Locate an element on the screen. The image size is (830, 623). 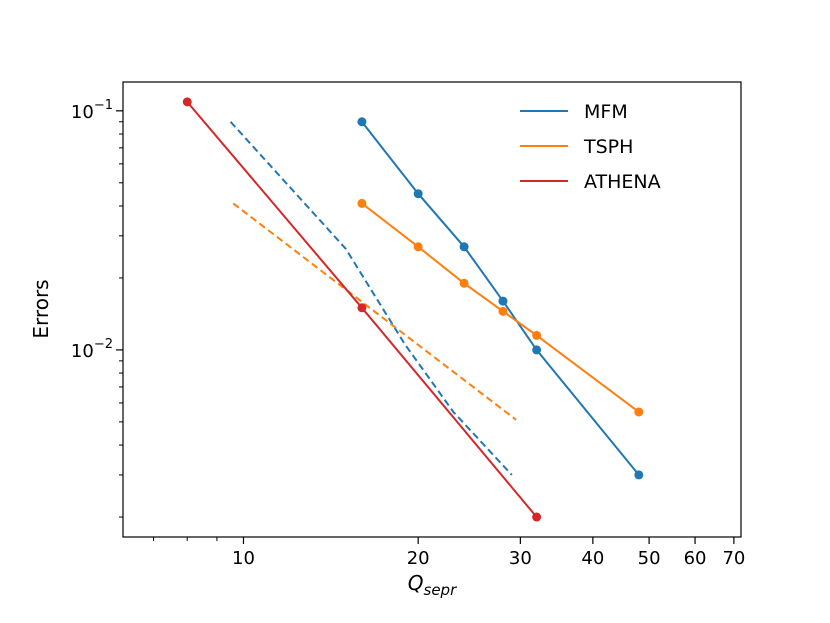
x-tick-label-50: 50 is located at coordinates (649, 558).